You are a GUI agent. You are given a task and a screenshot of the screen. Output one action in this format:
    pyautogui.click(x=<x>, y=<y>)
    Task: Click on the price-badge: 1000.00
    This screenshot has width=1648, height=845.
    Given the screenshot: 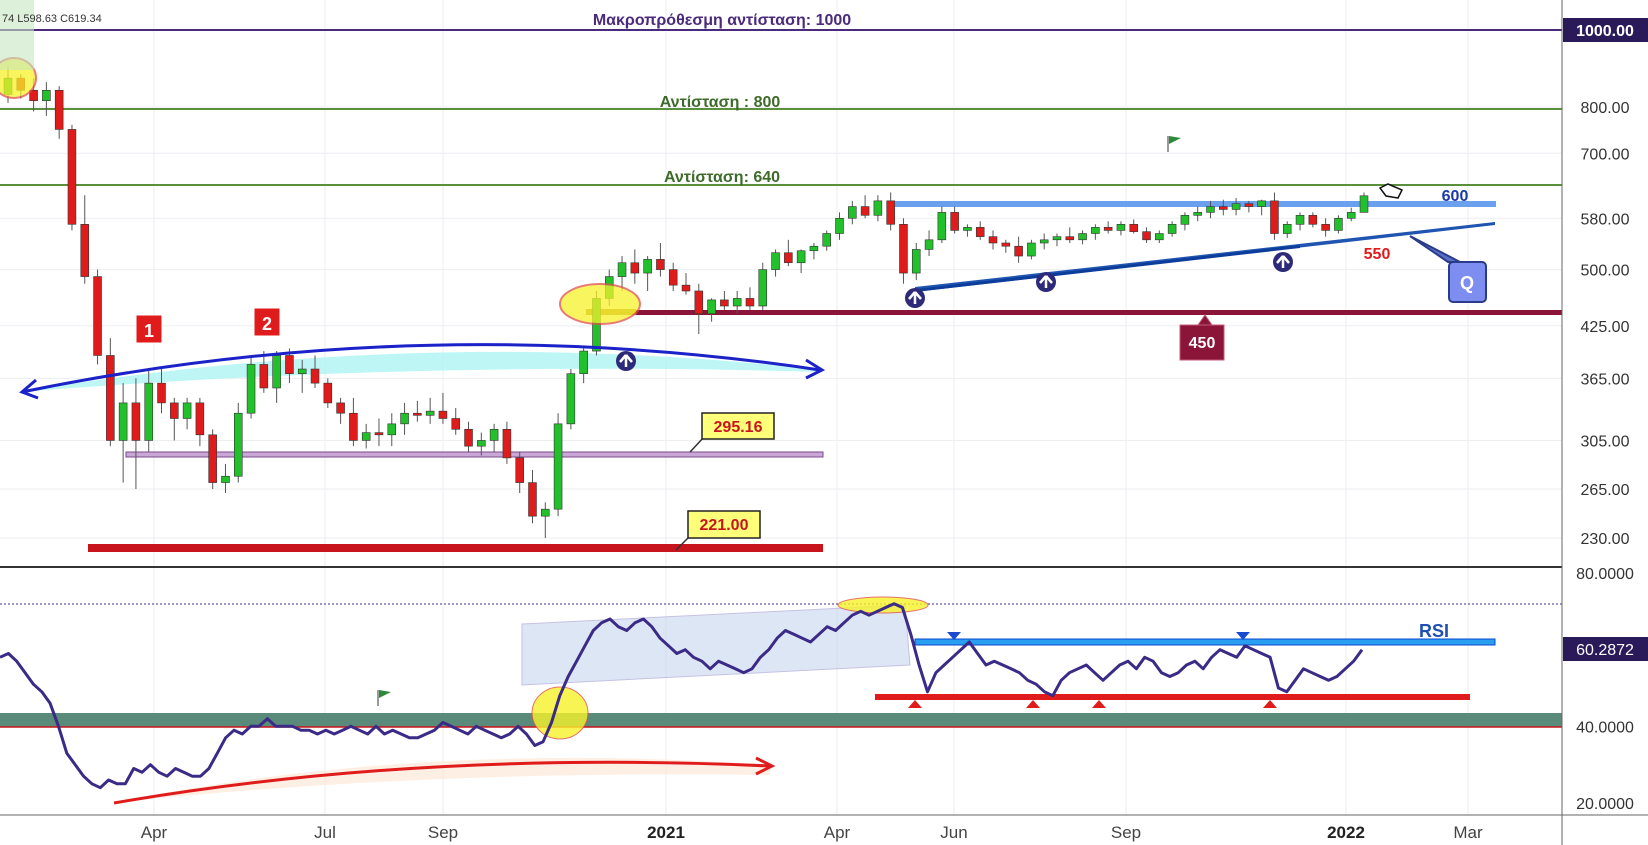 What is the action you would take?
    pyautogui.click(x=1605, y=30)
    